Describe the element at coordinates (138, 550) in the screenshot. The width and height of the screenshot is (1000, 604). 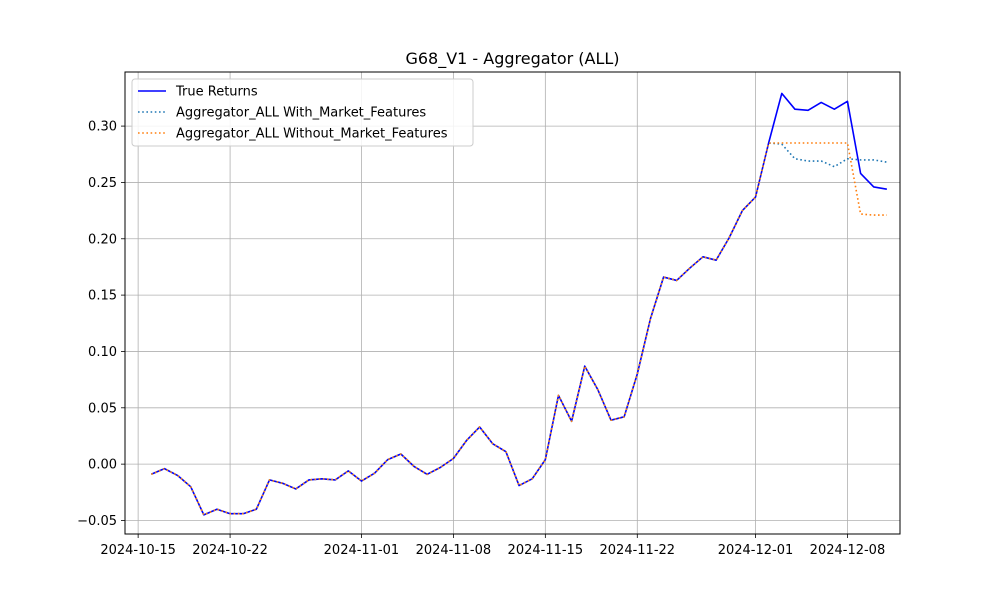
I see `x-tick-label: 2024-10-15` at that location.